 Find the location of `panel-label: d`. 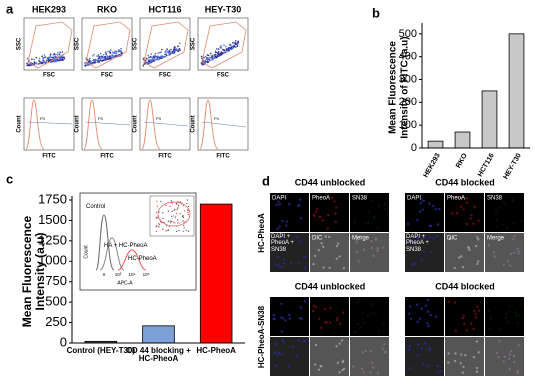

panel-label: d is located at coordinates (266, 180).